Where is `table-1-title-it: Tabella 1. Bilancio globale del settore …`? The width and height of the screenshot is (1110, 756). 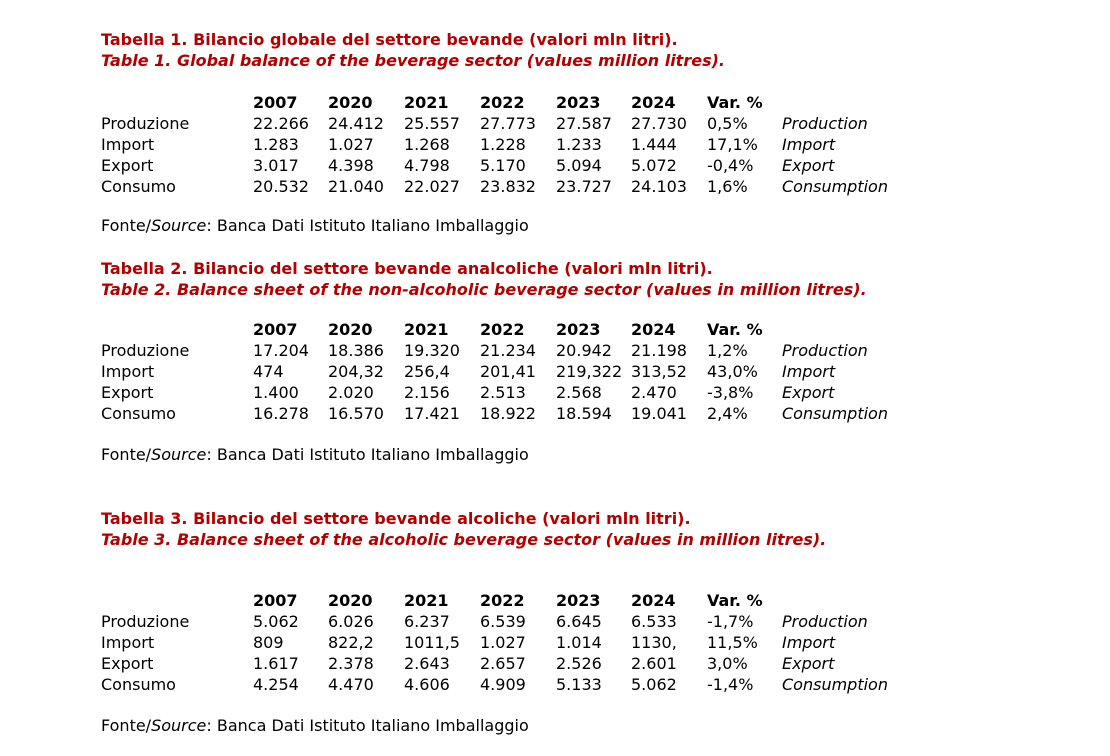
table-1-title-it: Tabella 1. Bilancio globale del settore … is located at coordinates (389, 39).